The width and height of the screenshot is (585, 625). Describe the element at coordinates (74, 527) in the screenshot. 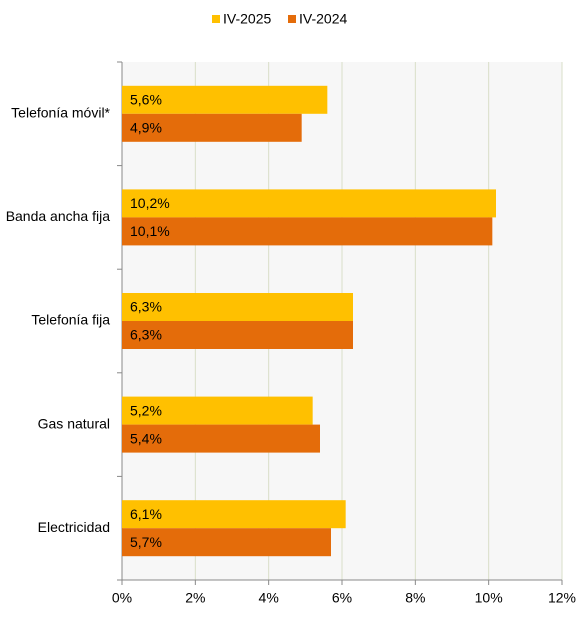

I see `y-tick-label: Electricidad` at that location.